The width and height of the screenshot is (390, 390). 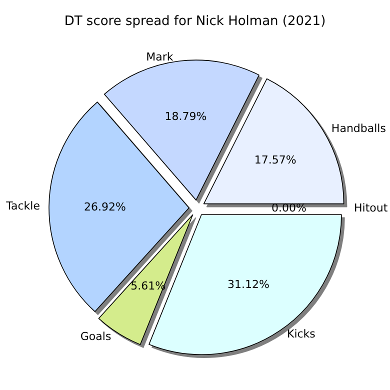 I want to click on slice-label: Tackle, so click(x=22, y=206).